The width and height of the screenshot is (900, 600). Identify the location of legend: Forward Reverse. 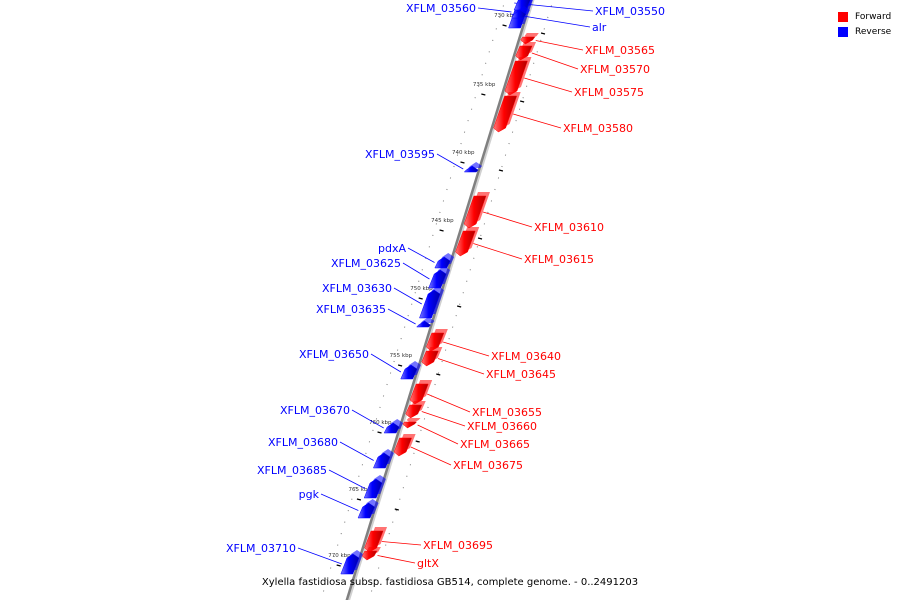
(864, 24).